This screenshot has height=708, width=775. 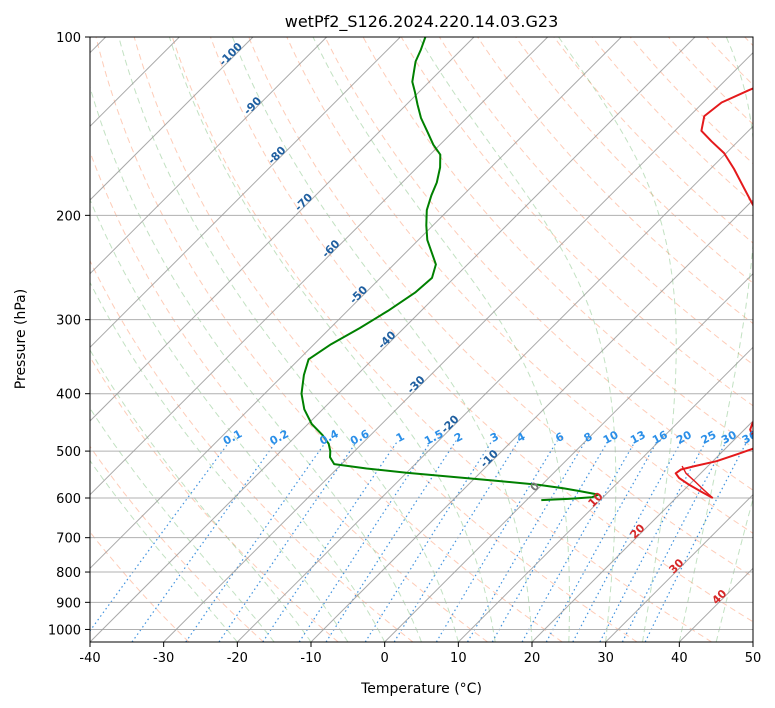 What do you see at coordinates (709, 437) in the screenshot?
I see `mixing-ratio-label: 25` at bounding box center [709, 437].